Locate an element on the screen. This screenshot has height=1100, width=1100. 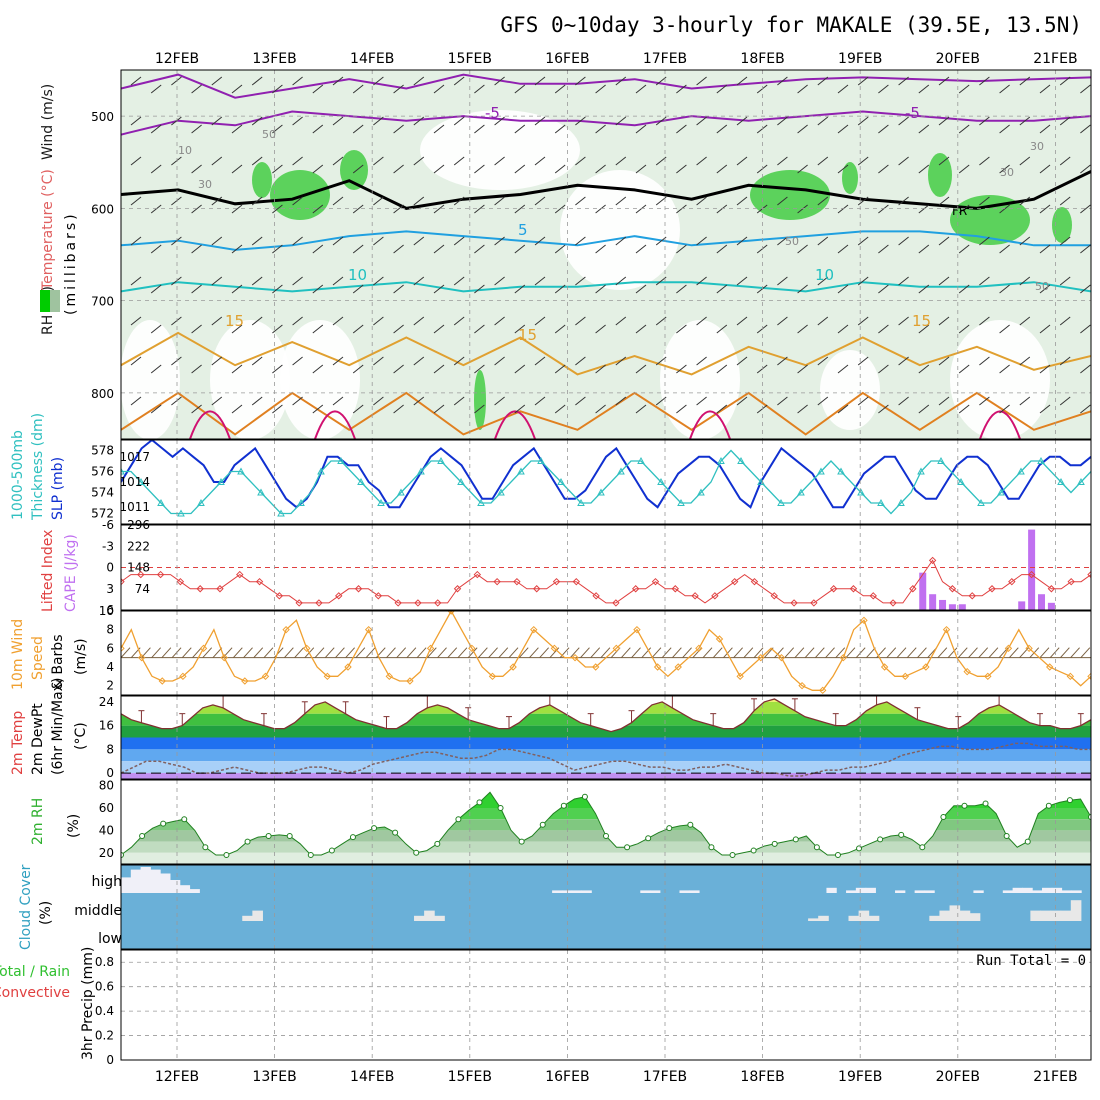
precip-ytick: 0.6 is located at coordinates (104, 987).